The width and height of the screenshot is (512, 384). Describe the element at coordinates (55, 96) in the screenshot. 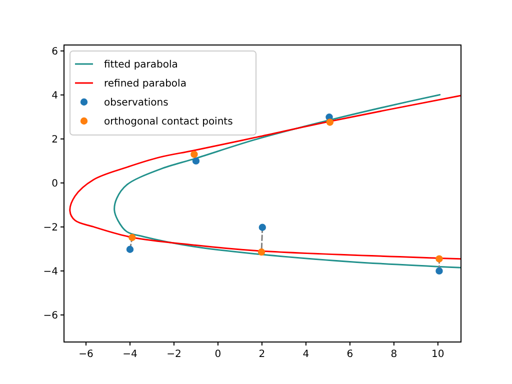

I see `y-tick-label: 4` at that location.